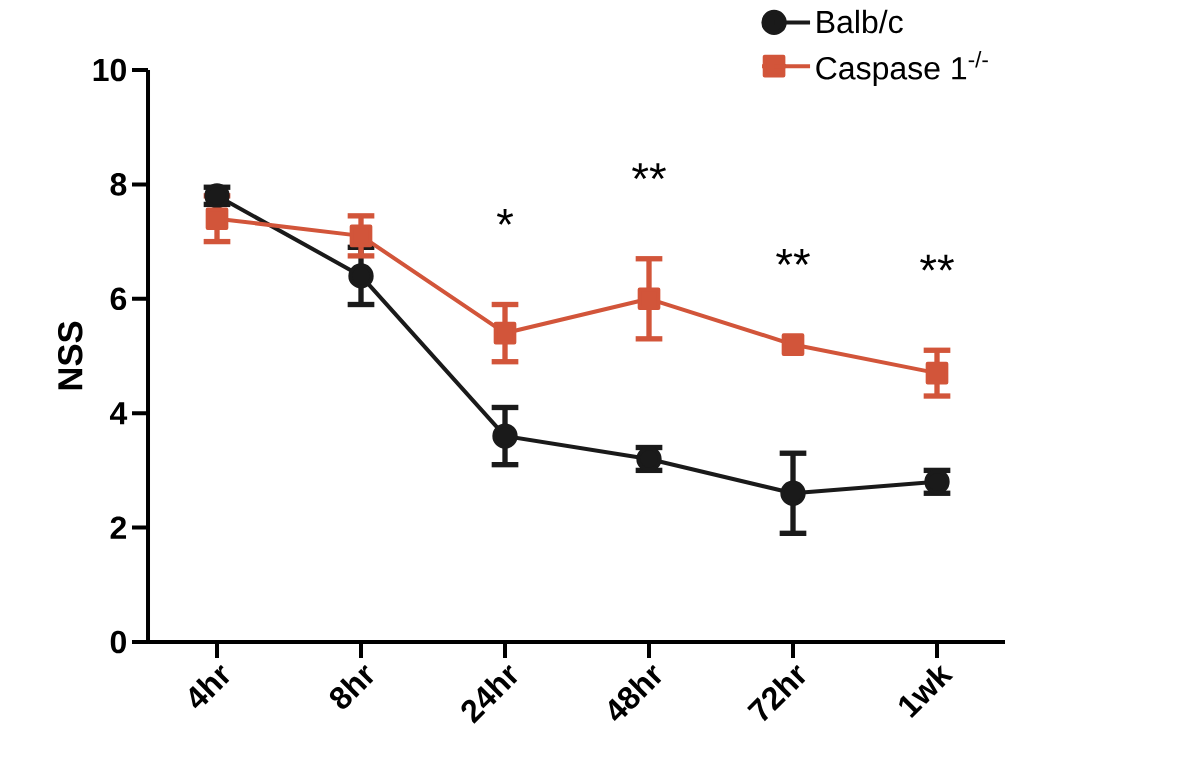 This screenshot has width=1192, height=763. I want to click on y-tick-label: 4, so click(118, 413).